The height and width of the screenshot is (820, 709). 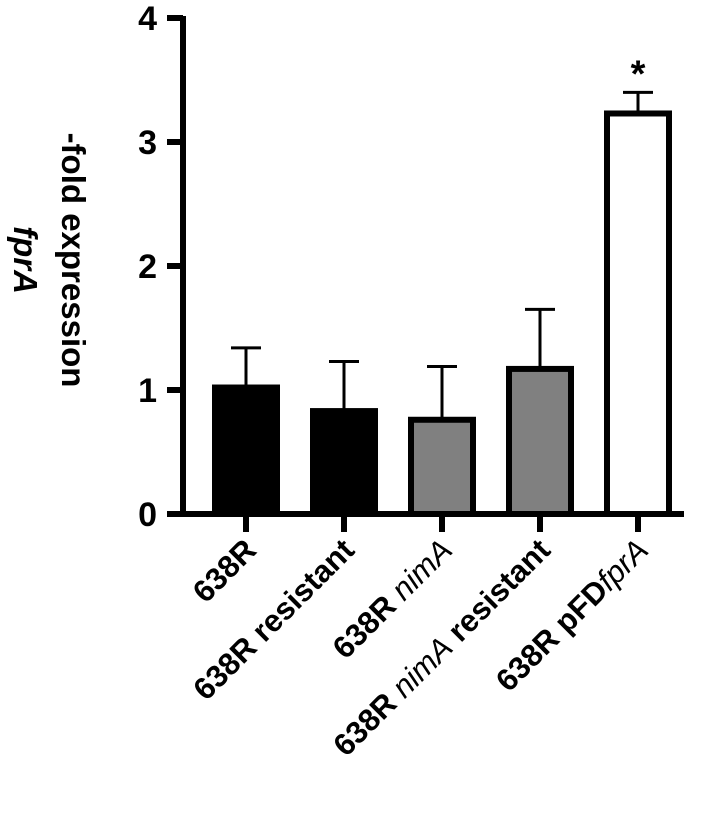 I want to click on y-tick-label: 4, so click(x=147, y=19).